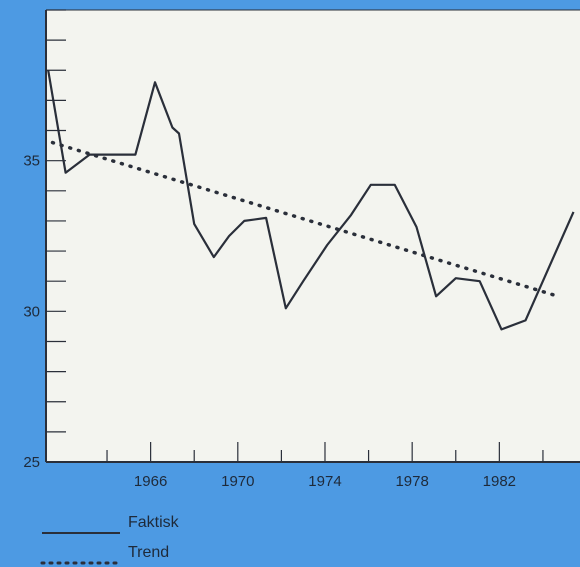  Describe the element at coordinates (499, 481) in the screenshot. I see `x-tick-label: 1982` at that location.